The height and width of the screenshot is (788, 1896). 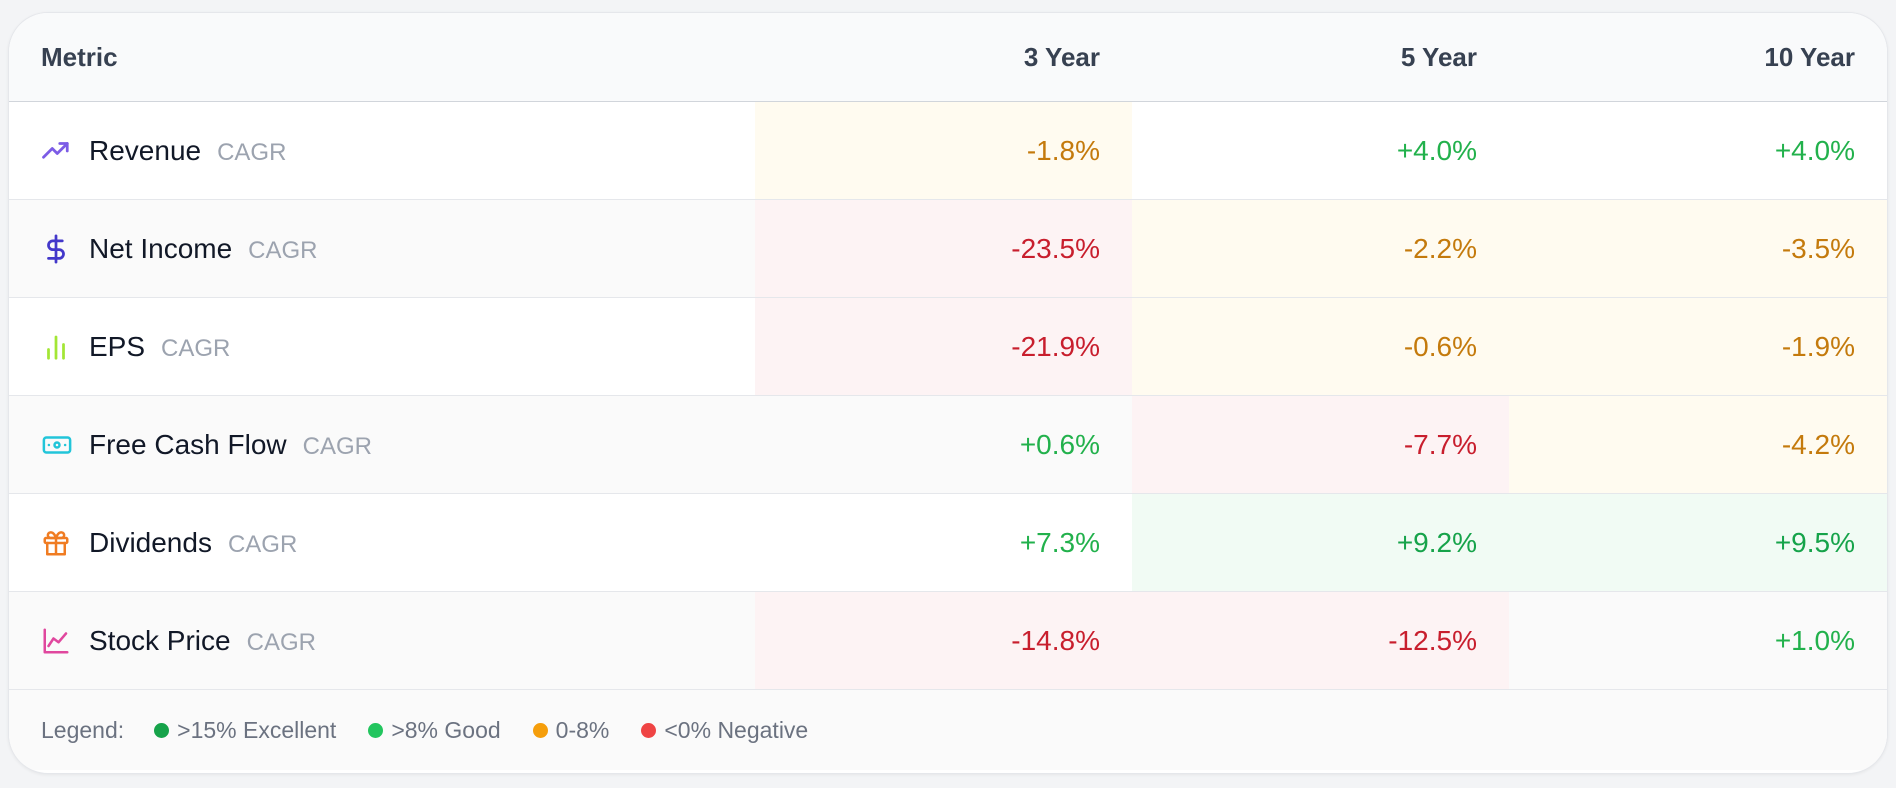 What do you see at coordinates (1059, 444) in the screenshot?
I see `value-3-year: +0.6%` at bounding box center [1059, 444].